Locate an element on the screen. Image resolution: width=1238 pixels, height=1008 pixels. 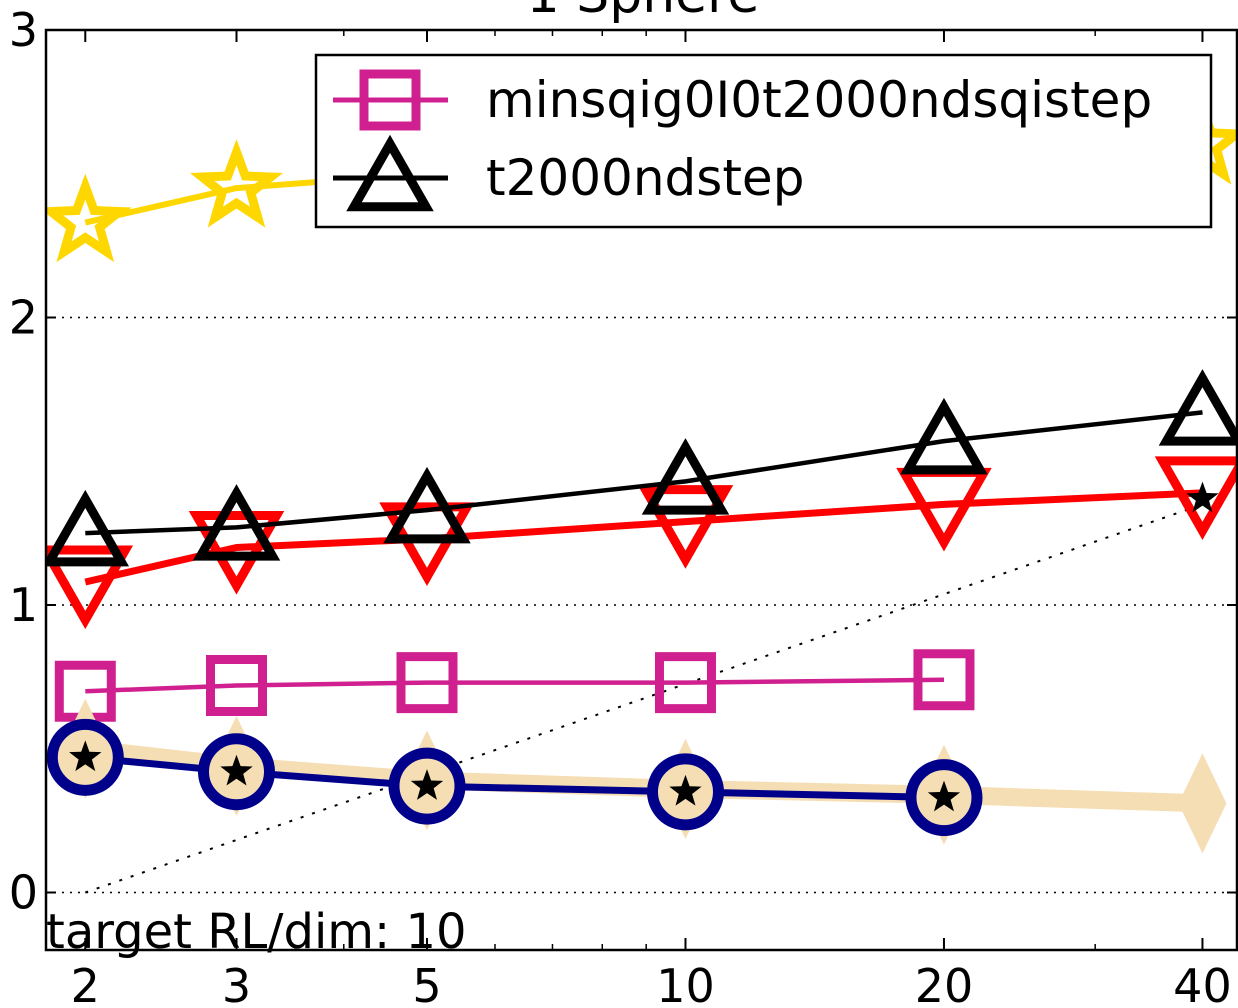
y-tick-label: 1 is located at coordinates (23, 605).